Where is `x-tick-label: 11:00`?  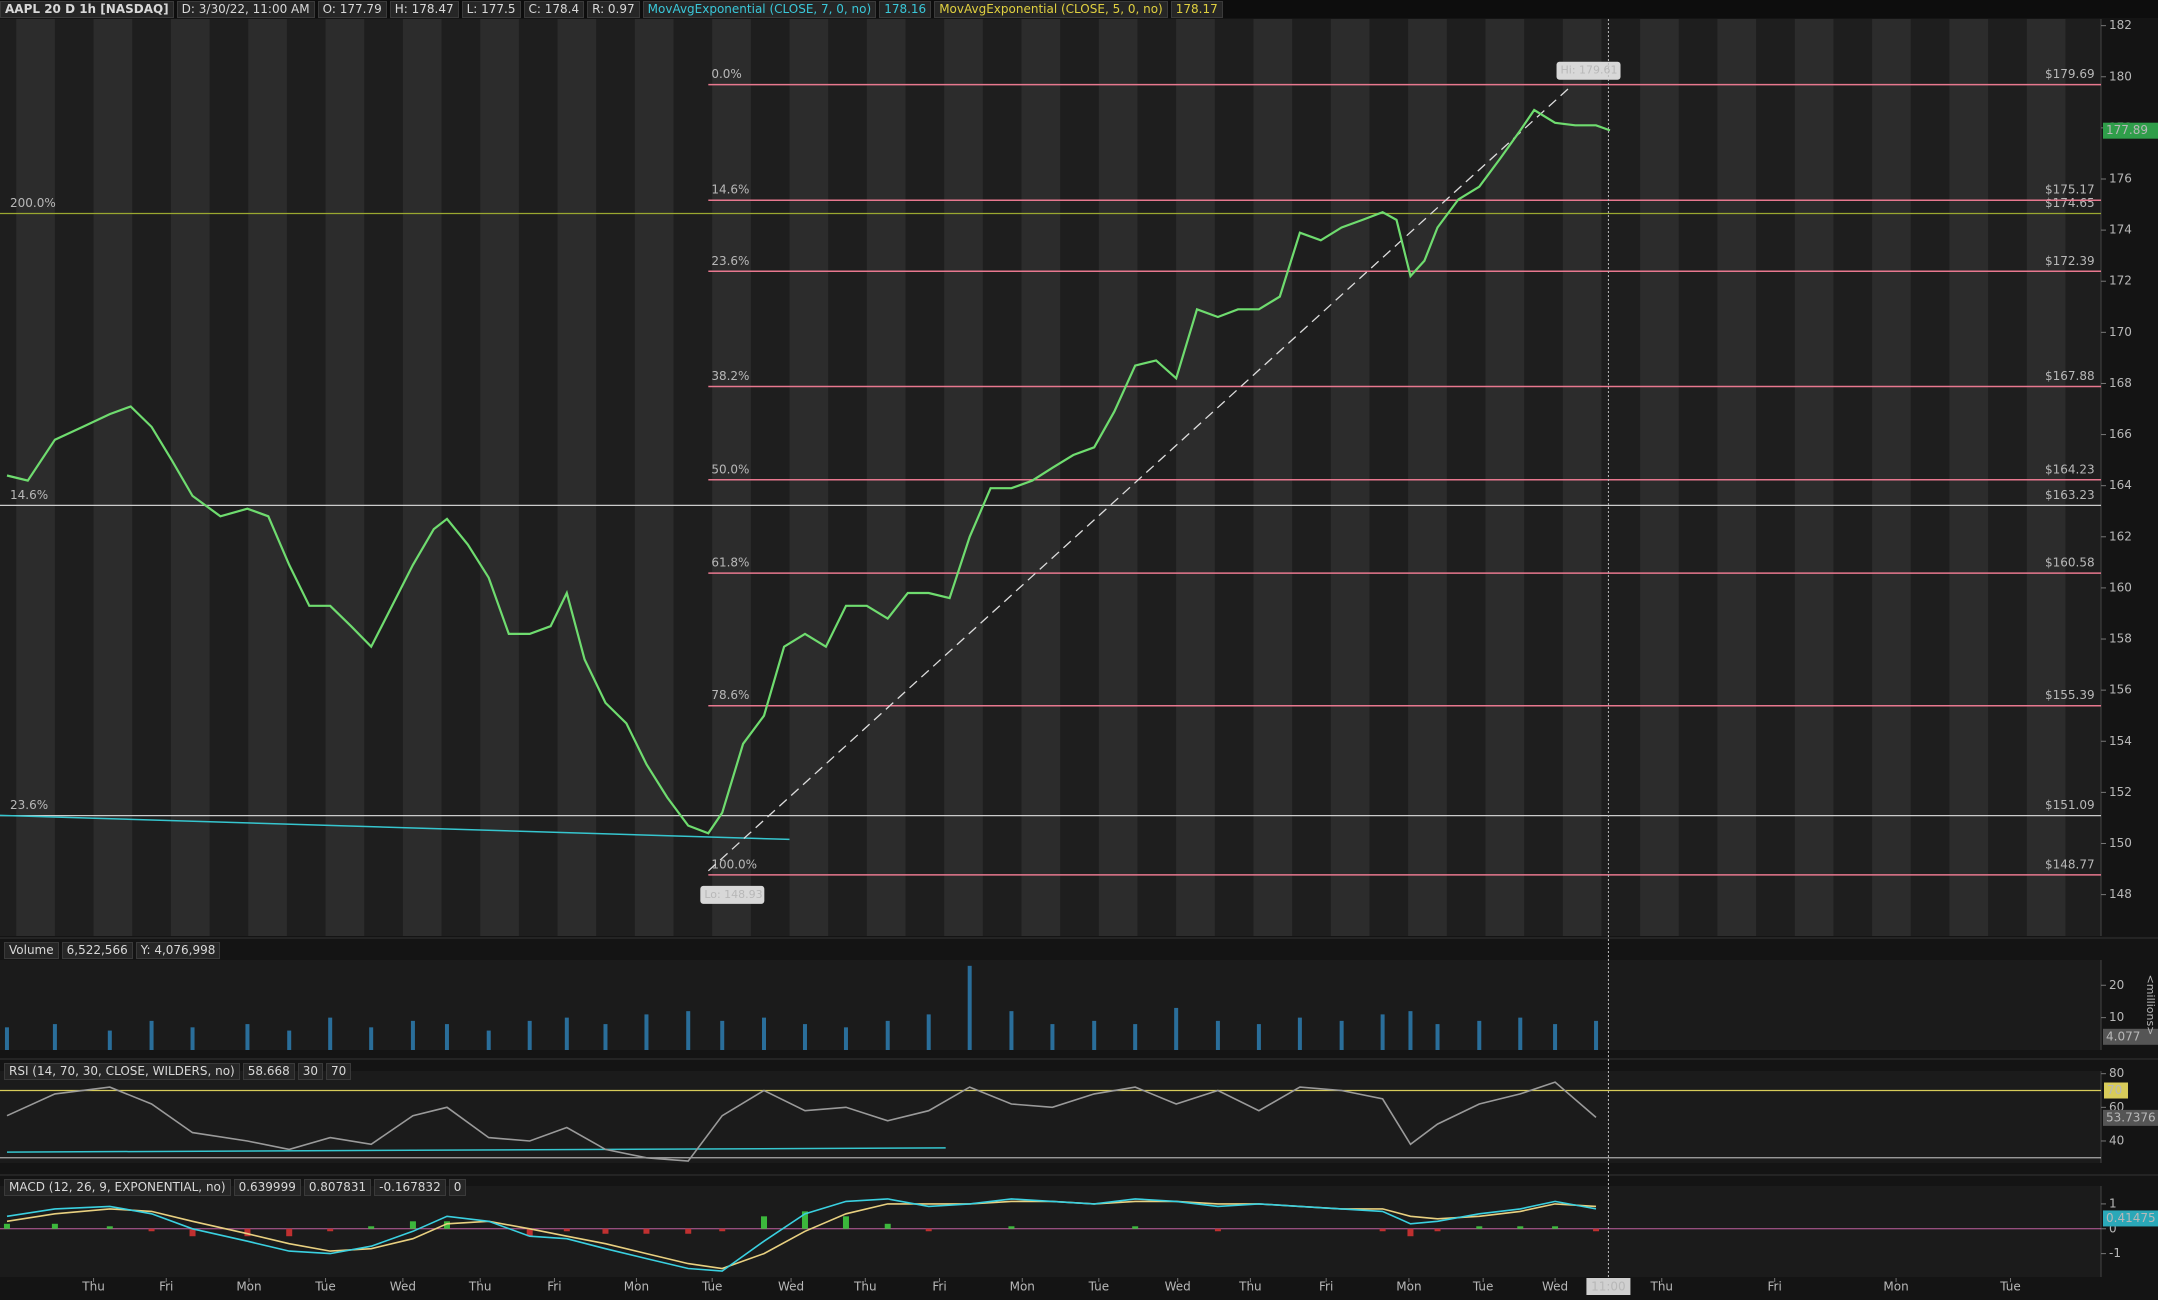 x-tick-label: 11:00 is located at coordinates (1608, 1287).